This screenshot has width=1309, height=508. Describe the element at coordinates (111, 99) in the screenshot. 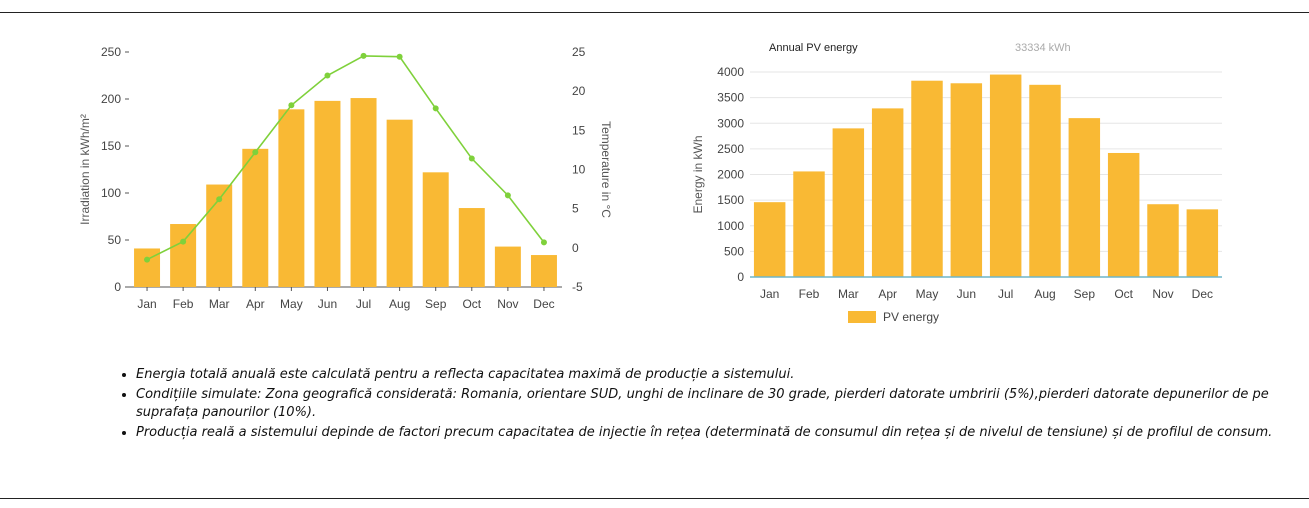

I see `y-tick-label: 200` at that location.